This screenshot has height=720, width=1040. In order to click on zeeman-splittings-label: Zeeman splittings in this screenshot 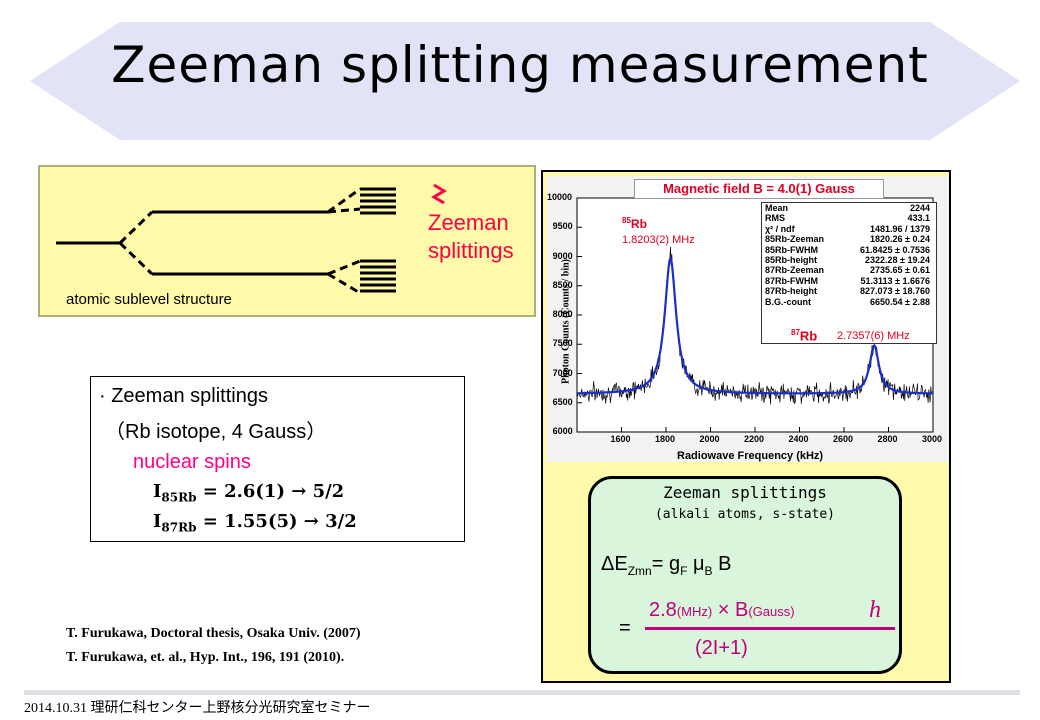, I will do `click(471, 237)`.